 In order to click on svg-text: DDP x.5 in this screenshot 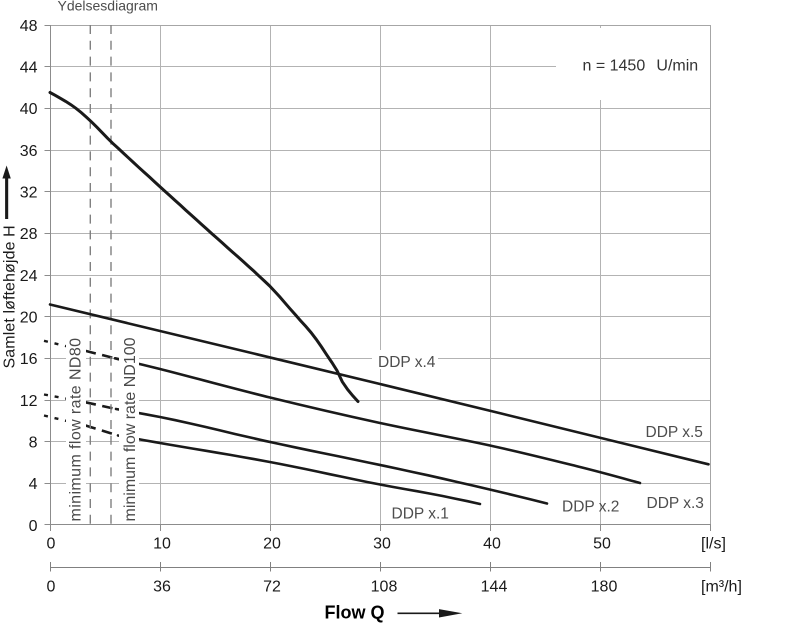, I will do `click(674, 432)`.